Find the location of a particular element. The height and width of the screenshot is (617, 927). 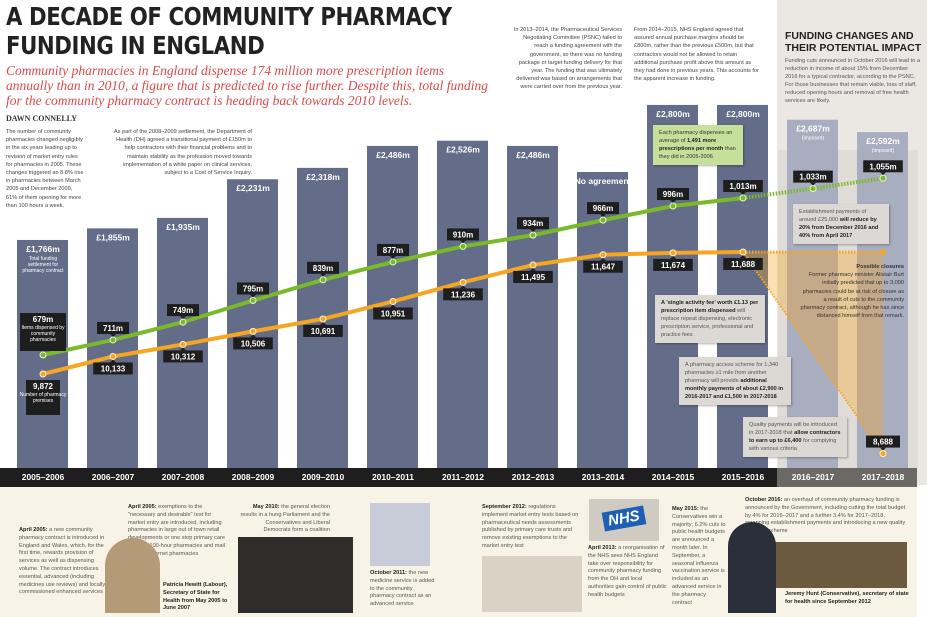

funding-label: £2,800m is located at coordinates (743, 114).